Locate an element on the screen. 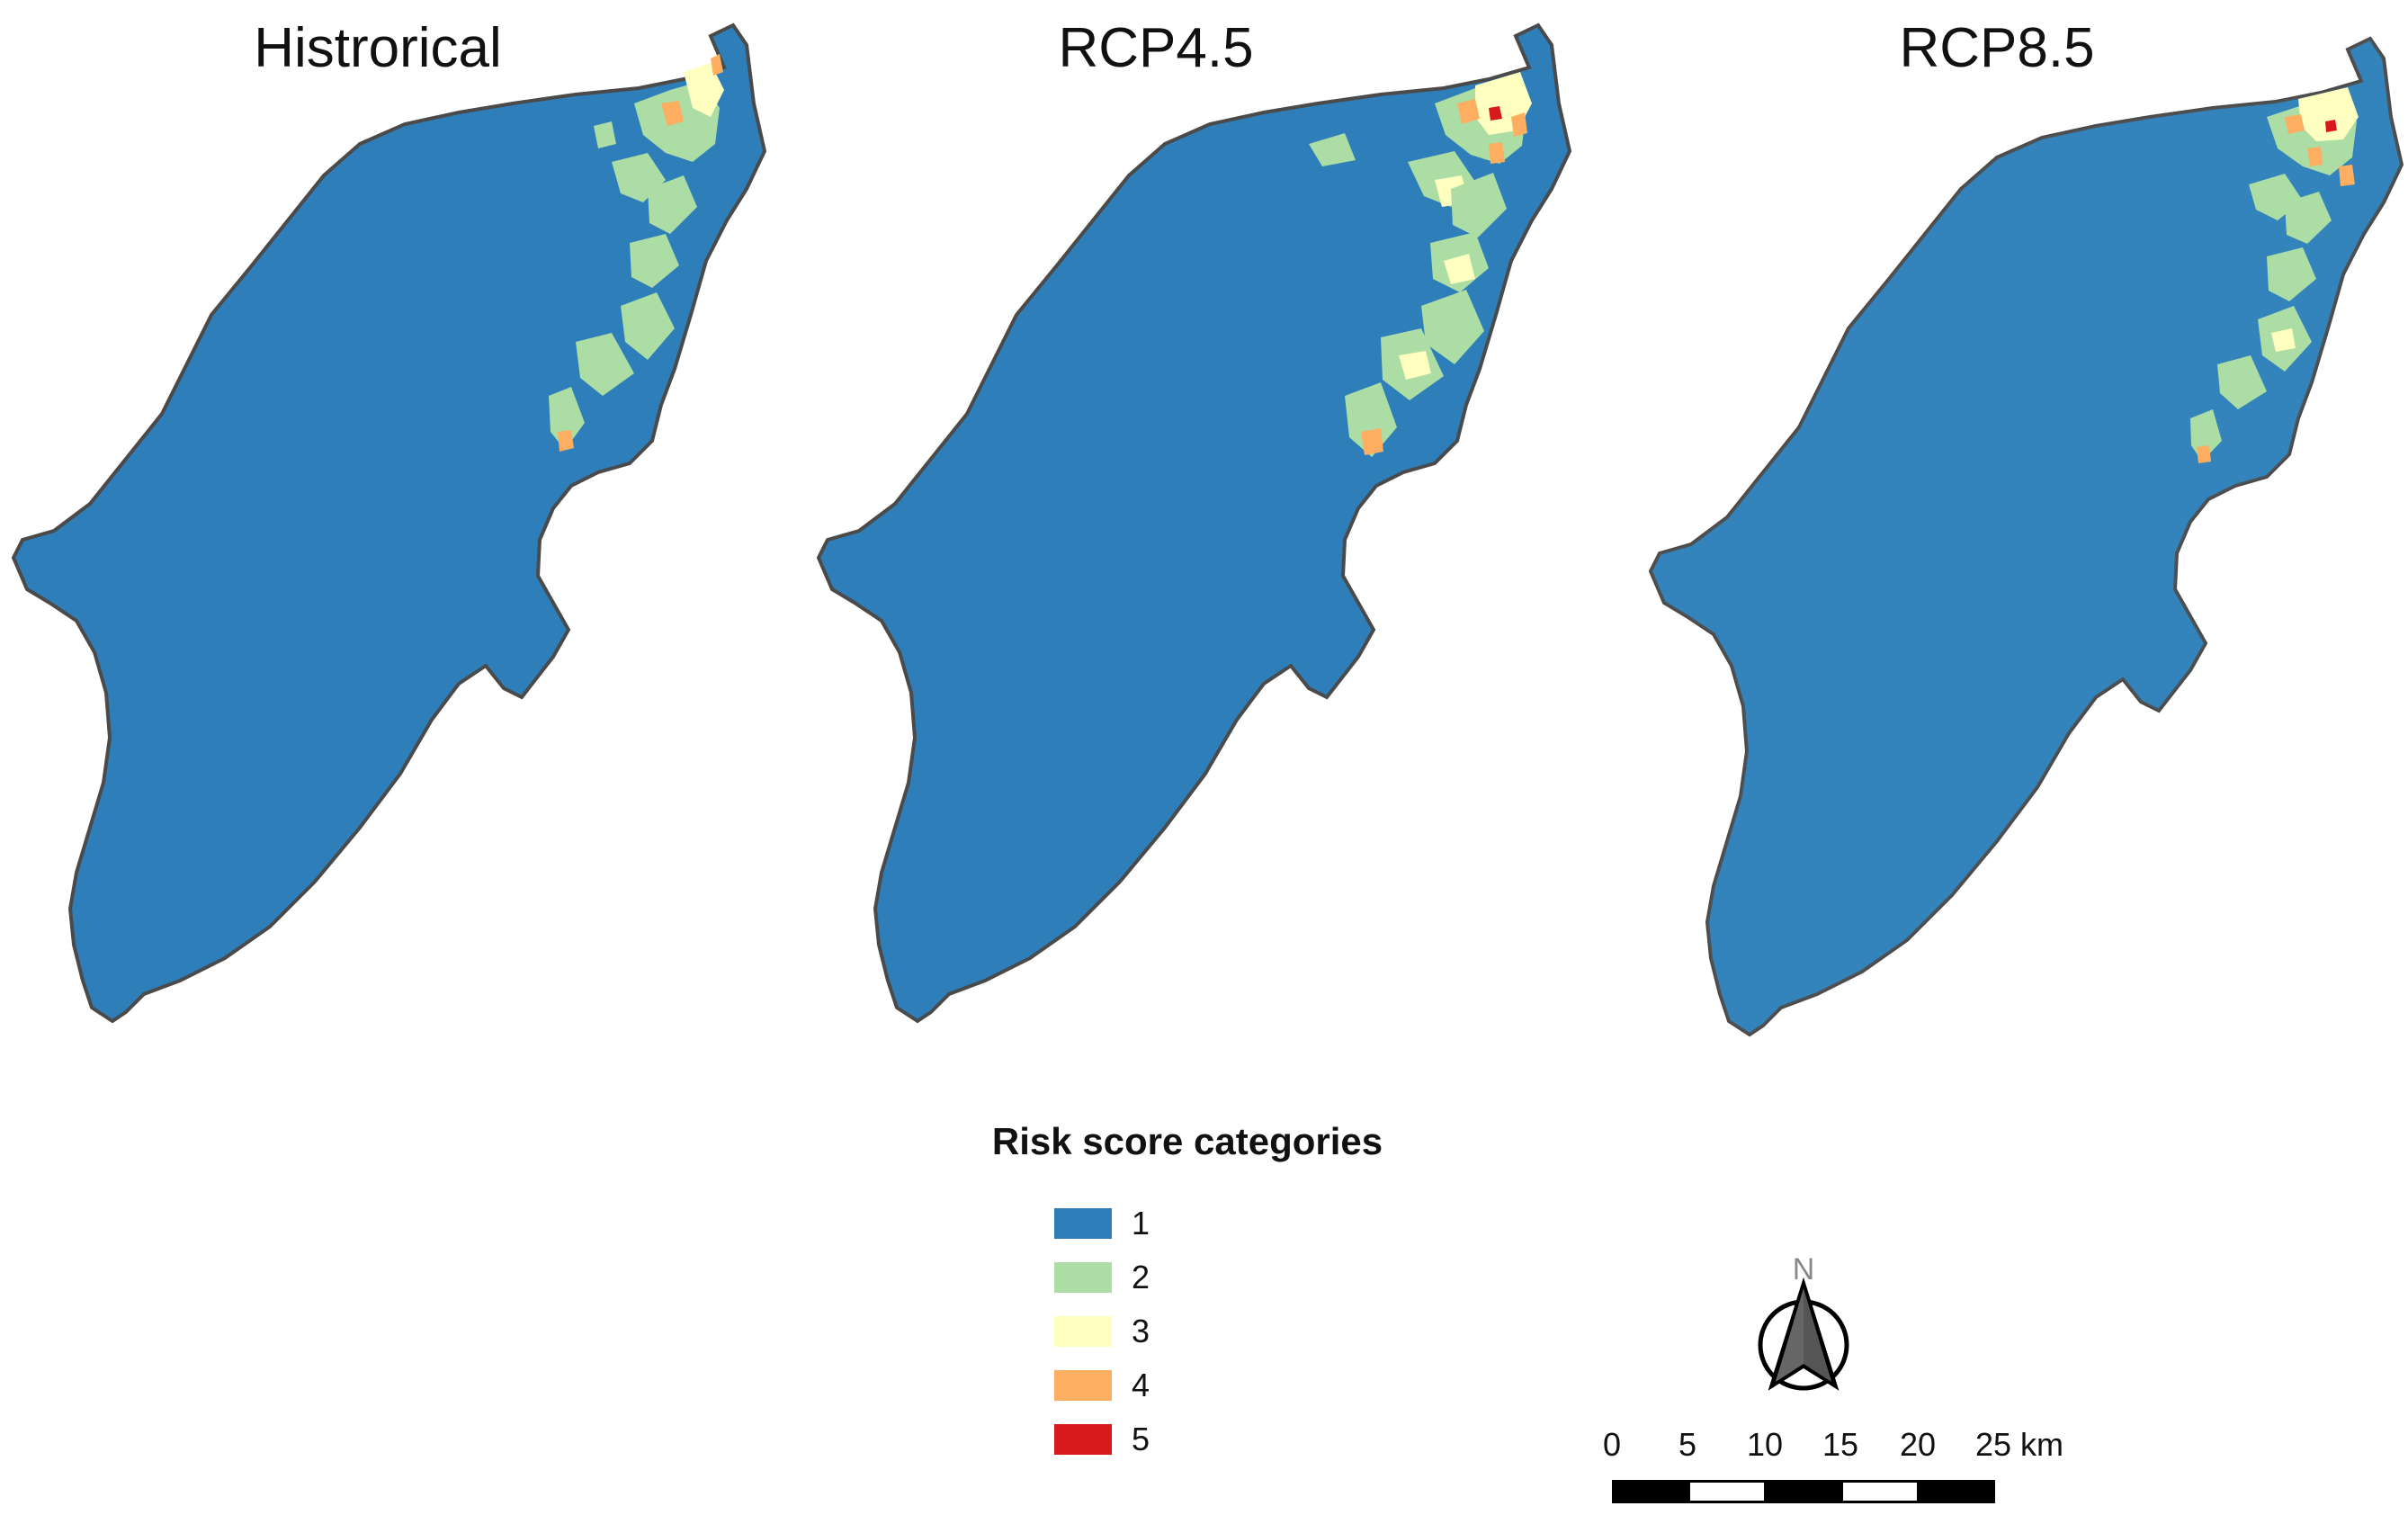 The height and width of the screenshot is (1533, 2408). panel-title-historical: Histrorical is located at coordinates (378, 48).